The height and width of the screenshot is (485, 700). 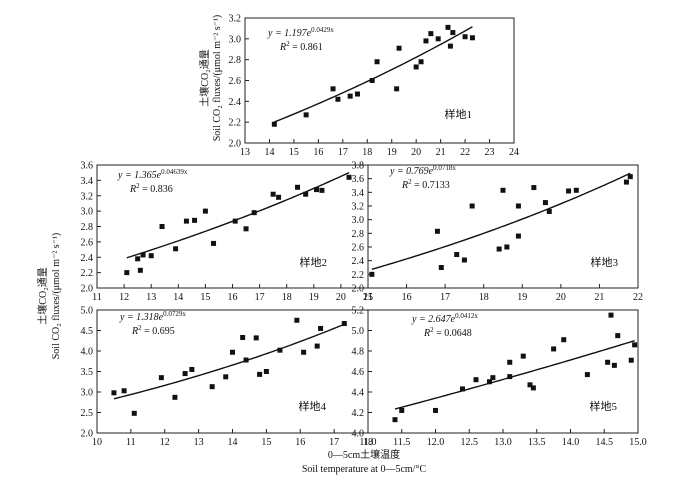 What do you see at coordinates (503, 442) in the screenshot?
I see `x-tick-label: 13.0` at bounding box center [503, 442].